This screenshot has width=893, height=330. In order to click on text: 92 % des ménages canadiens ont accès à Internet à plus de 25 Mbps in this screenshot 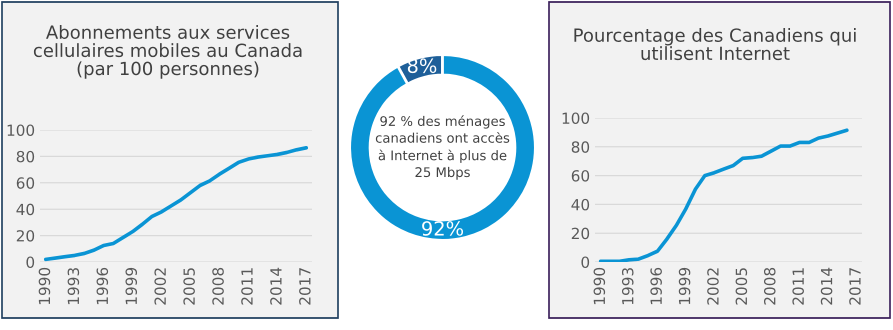, I will do `click(443, 147)`.